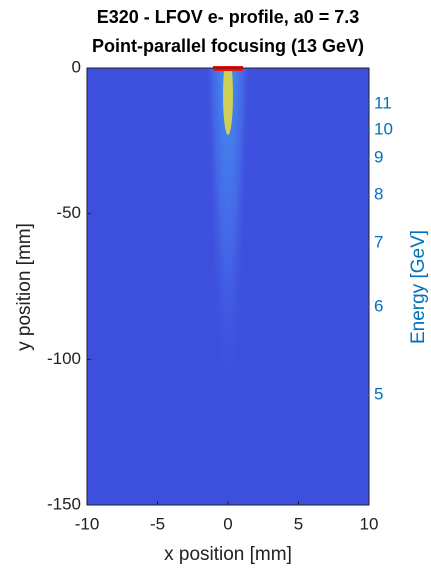  I want to click on y-tick-label: -100, so click(64, 358).